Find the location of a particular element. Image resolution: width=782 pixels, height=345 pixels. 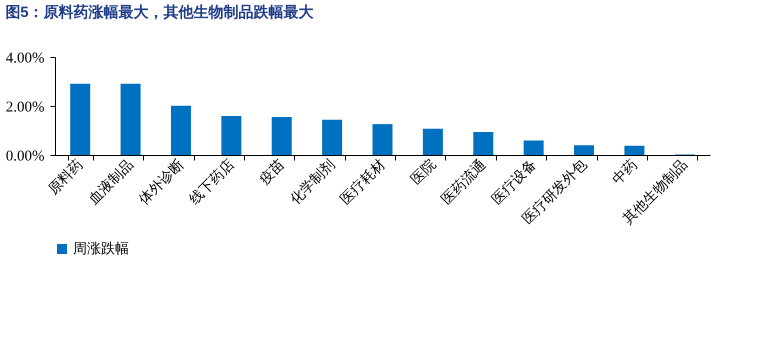

x-tick-label: 医药流通 is located at coordinates (464, 182).